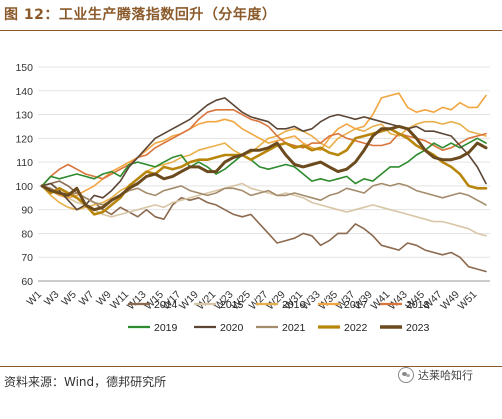 The width and height of the screenshot is (502, 419). What do you see at coordinates (251, 30) in the screenshot?
I see `title-divider` at bounding box center [251, 30].